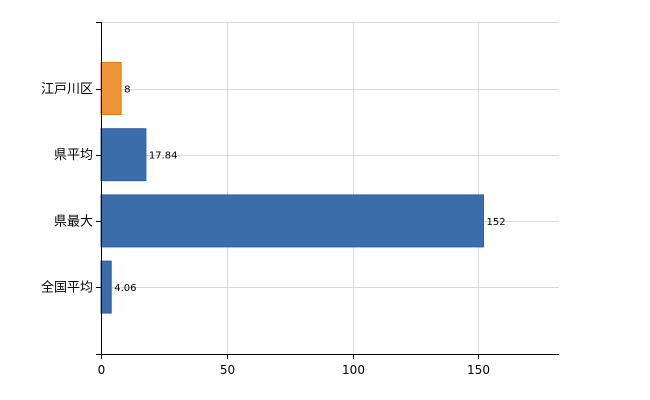  What do you see at coordinates (67, 89) in the screenshot?
I see `y-category-label: 江戸川区` at bounding box center [67, 89].